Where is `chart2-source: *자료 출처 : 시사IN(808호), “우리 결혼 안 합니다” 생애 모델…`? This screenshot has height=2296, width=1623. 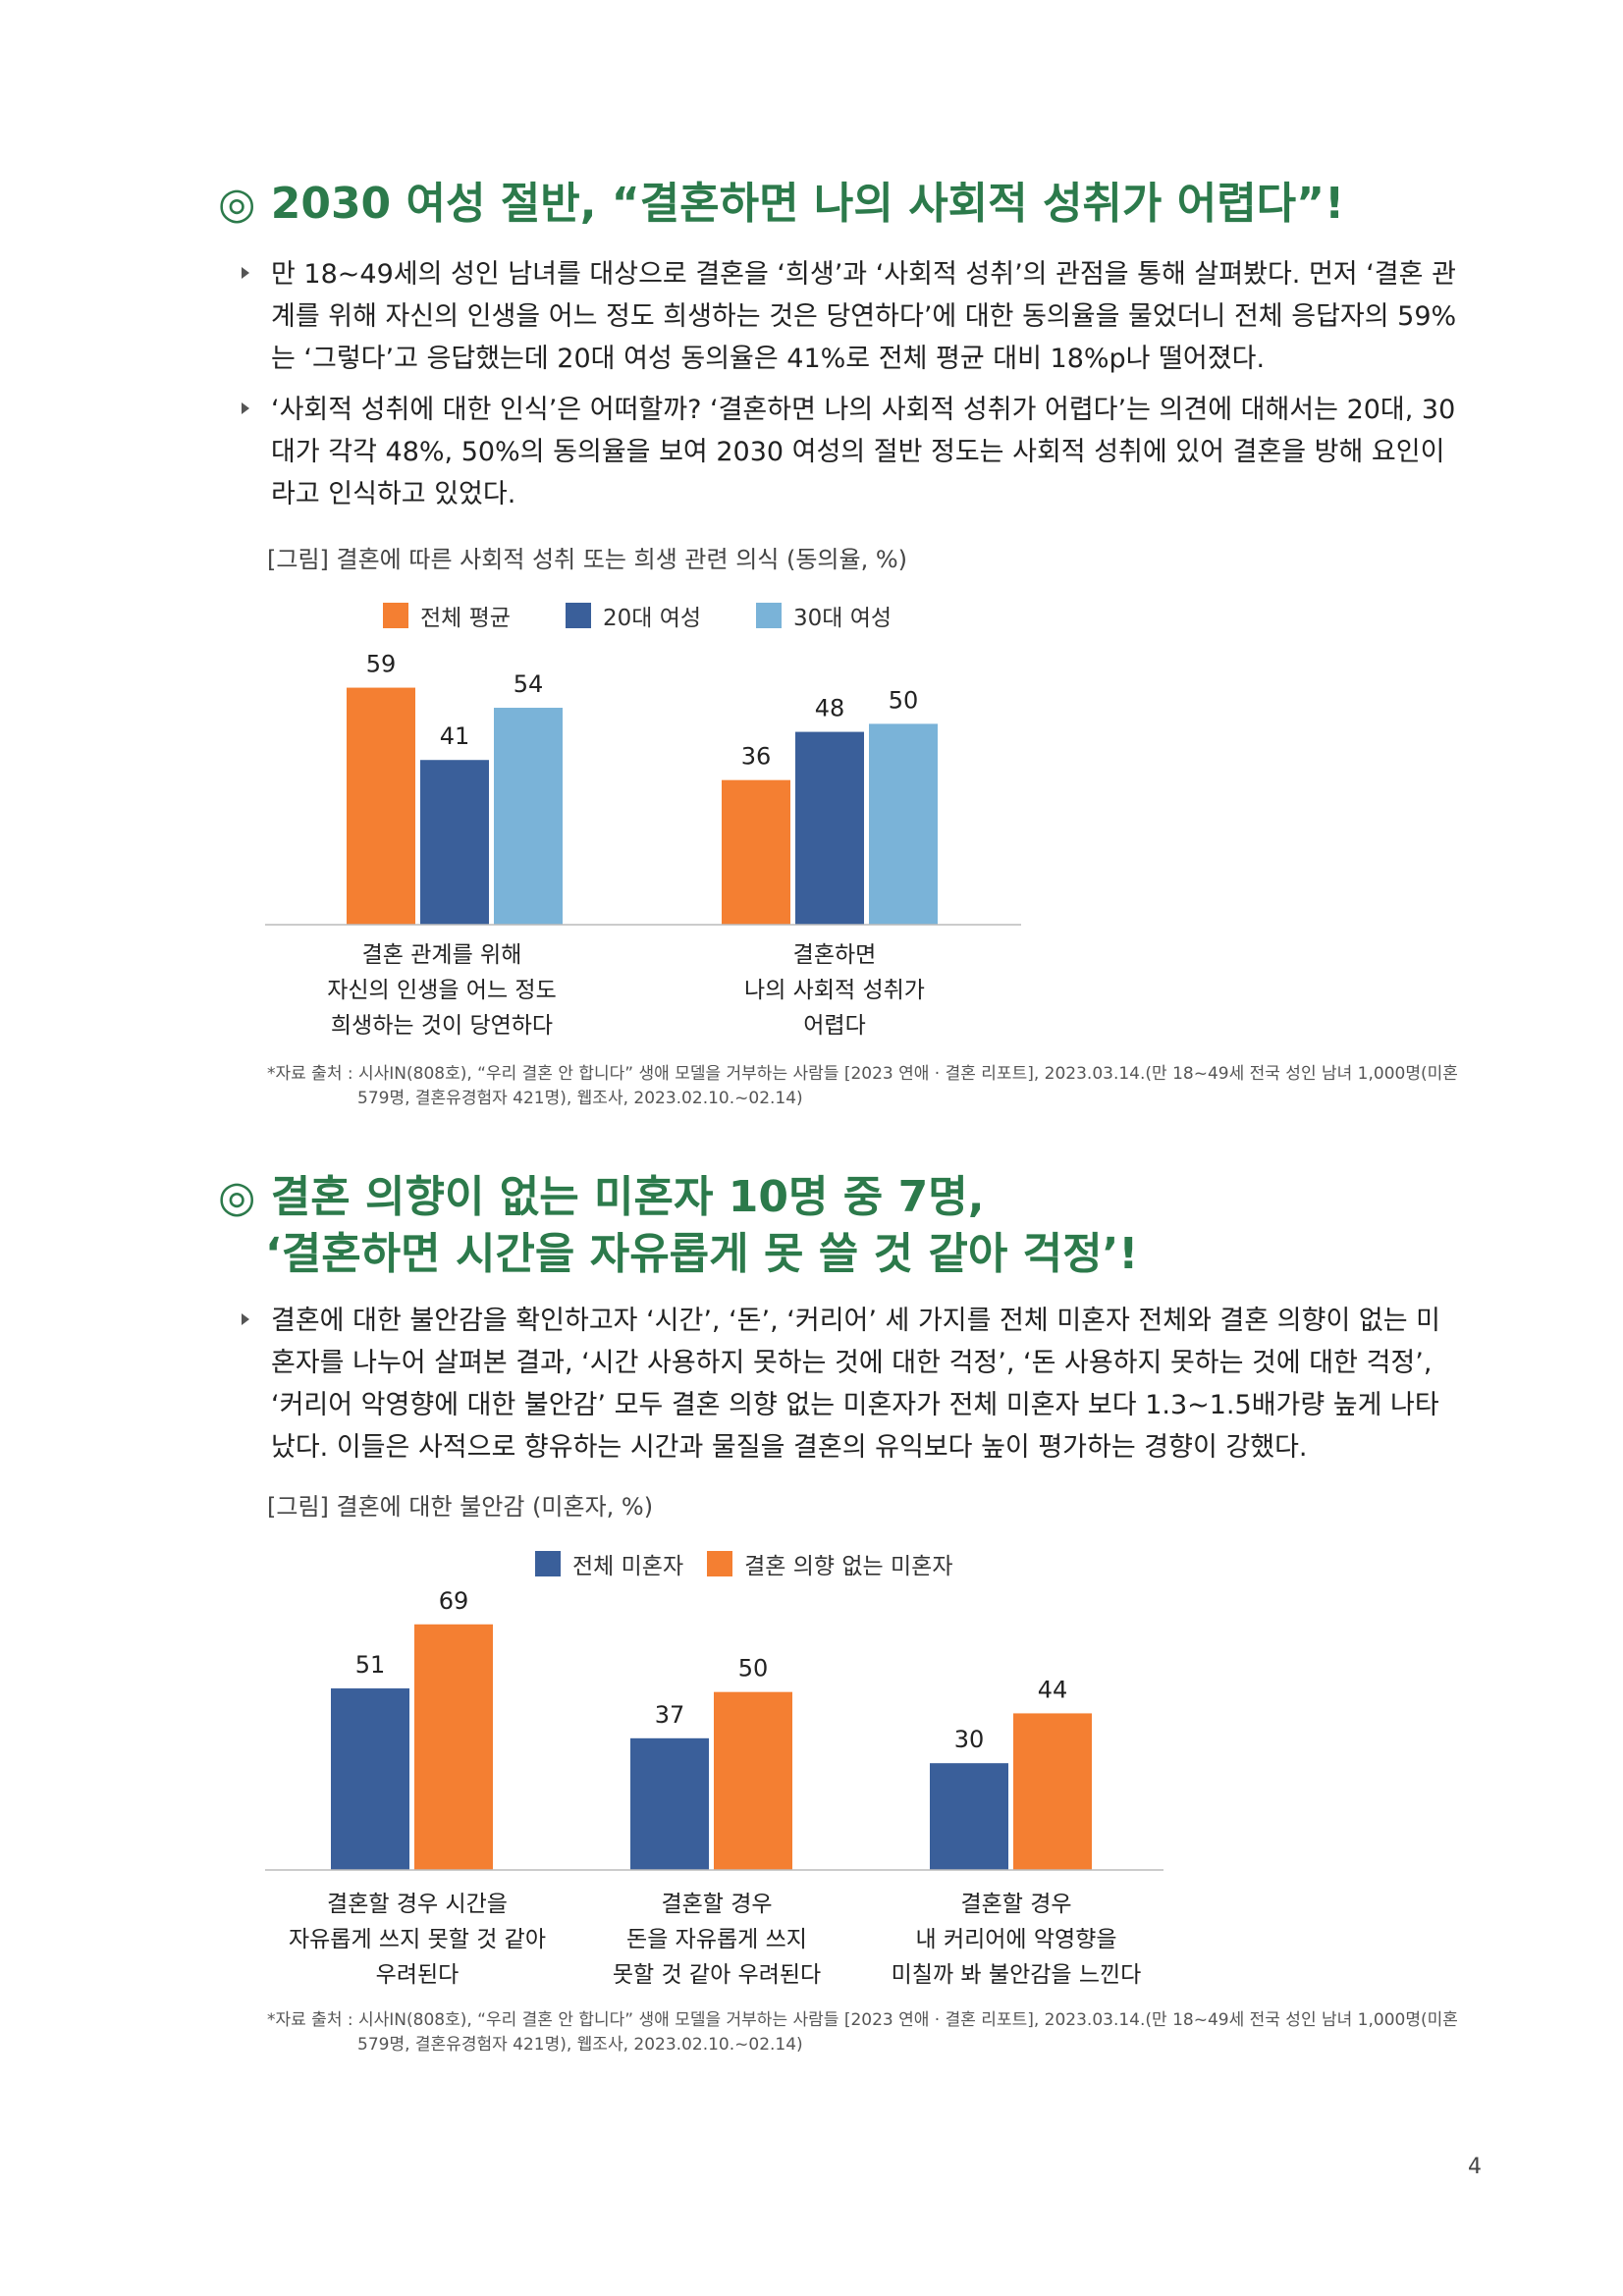
chart2-source: *자료 출처 : 시사IN(808호), “우리 결혼 안 합니다” 생애 모델… is located at coordinates (871, 2032).